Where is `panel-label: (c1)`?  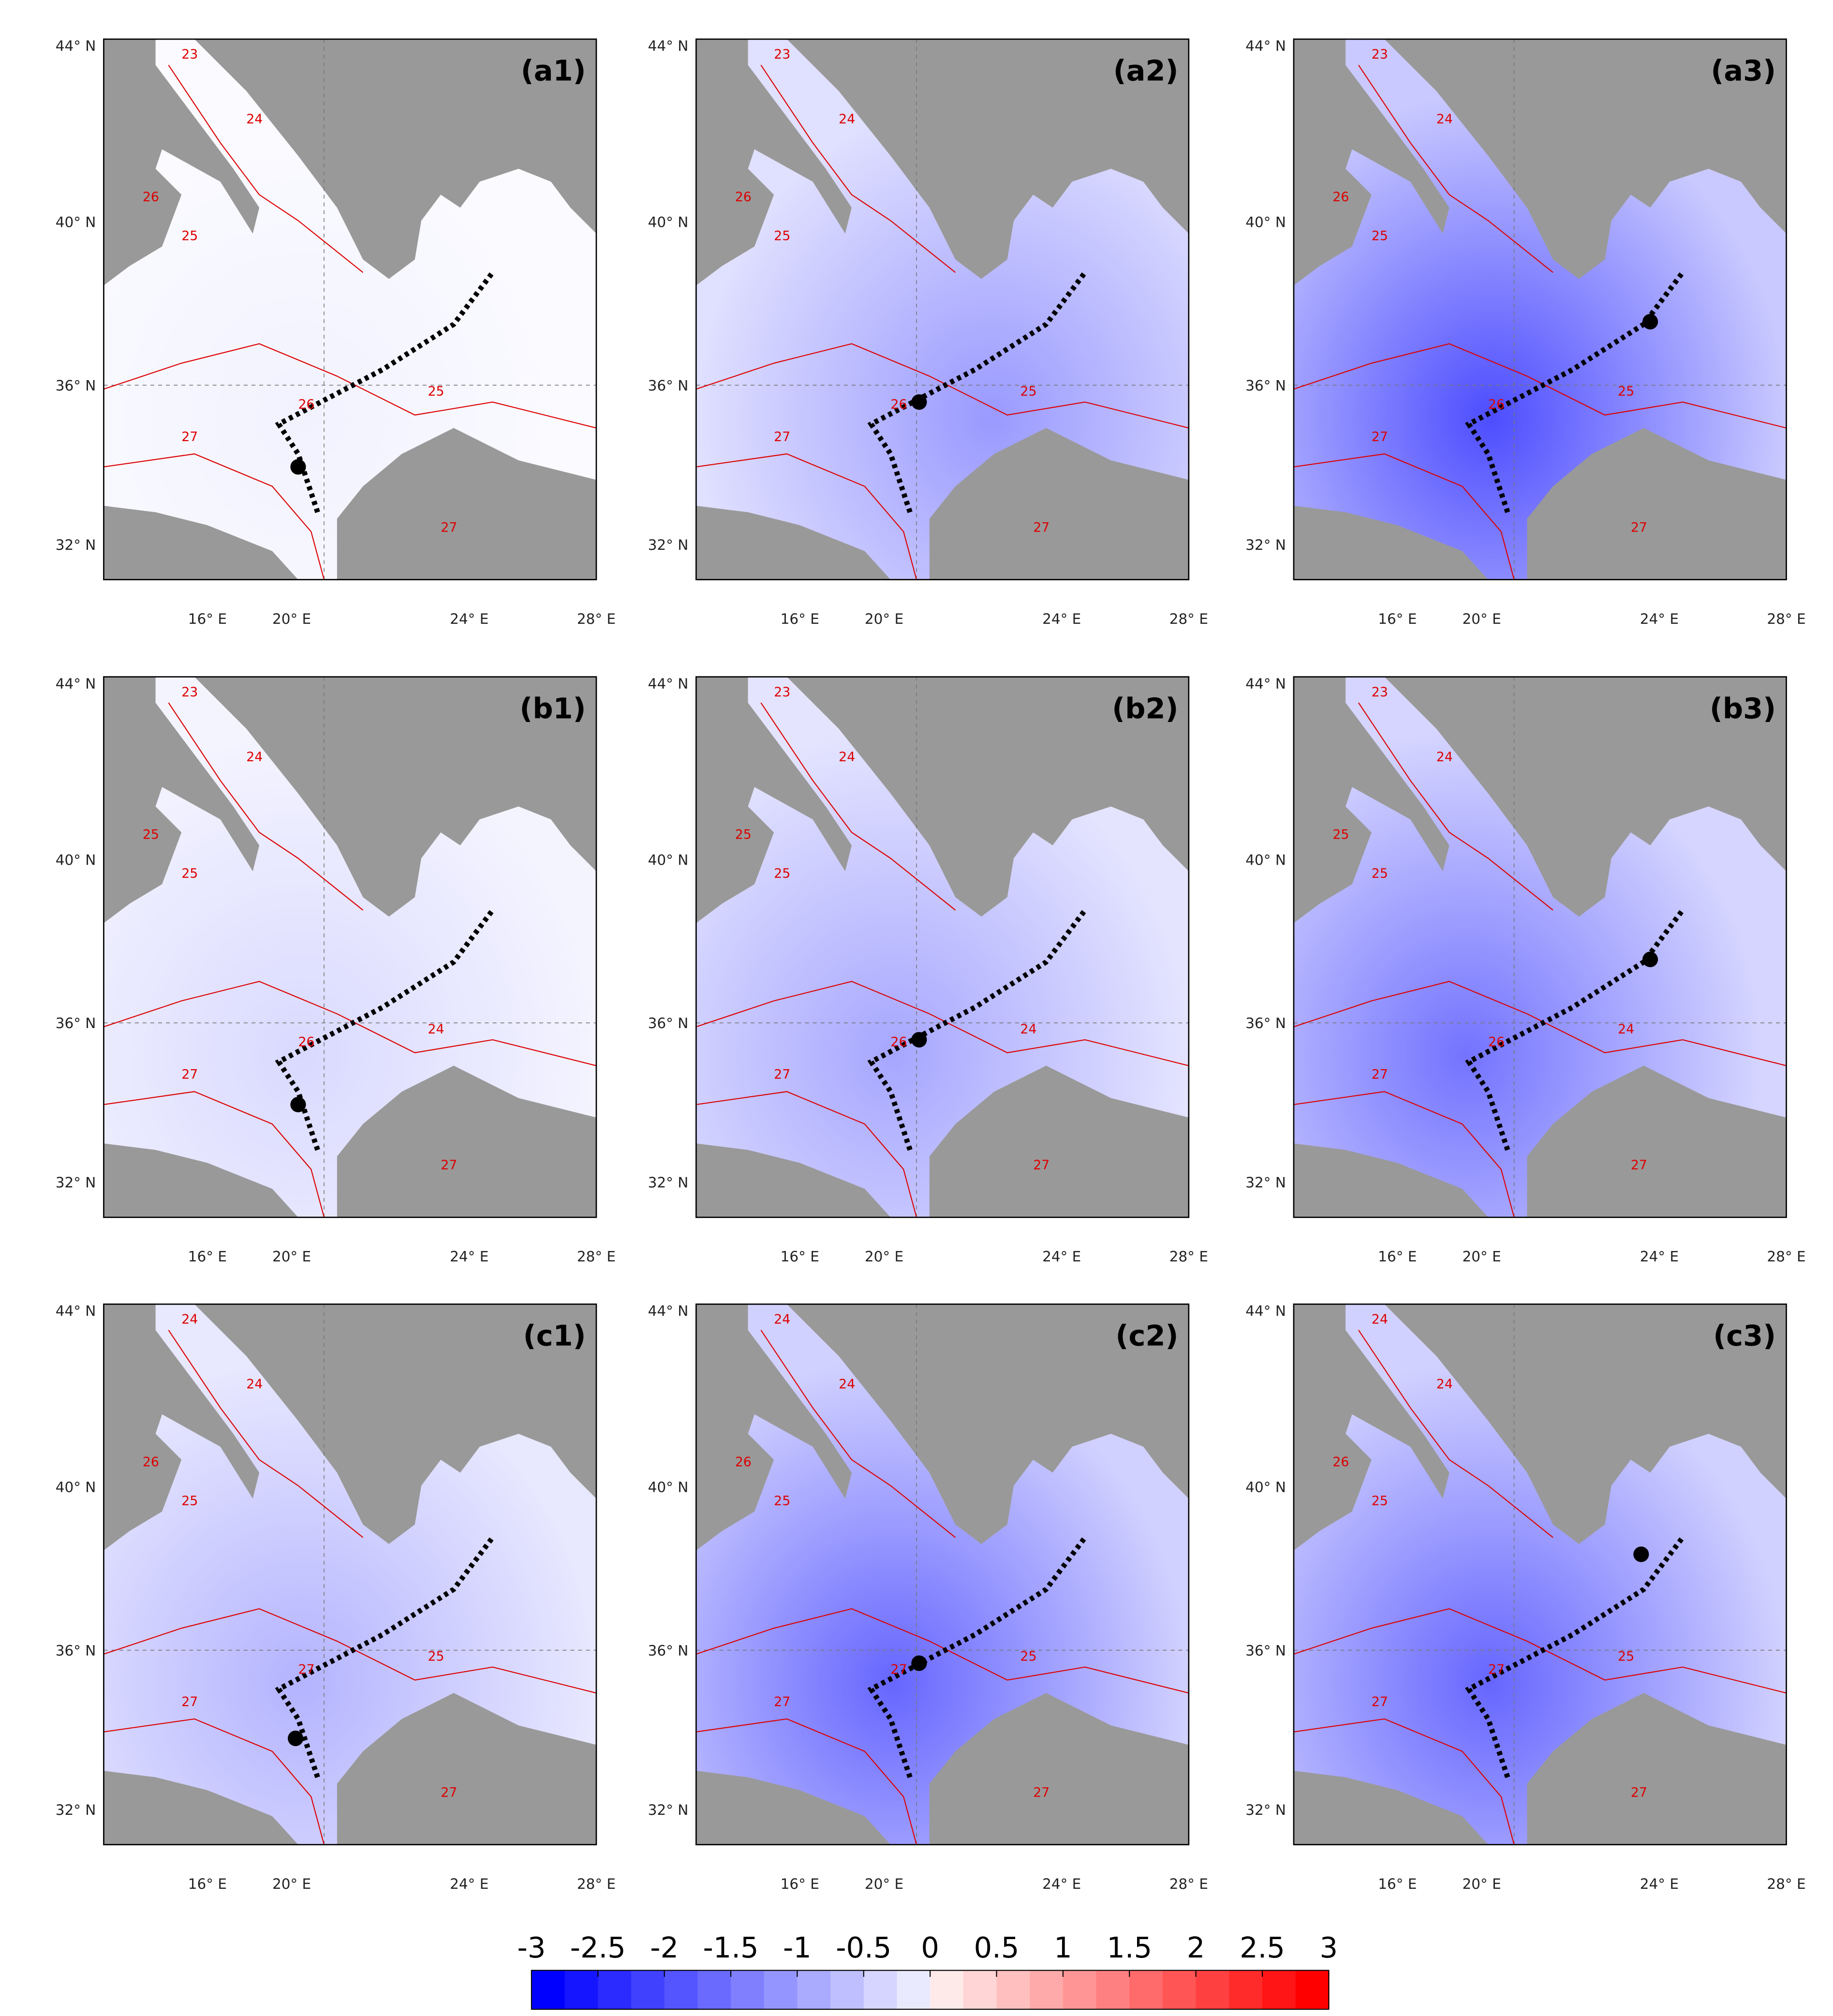
panel-label: (c1) is located at coordinates (555, 1336).